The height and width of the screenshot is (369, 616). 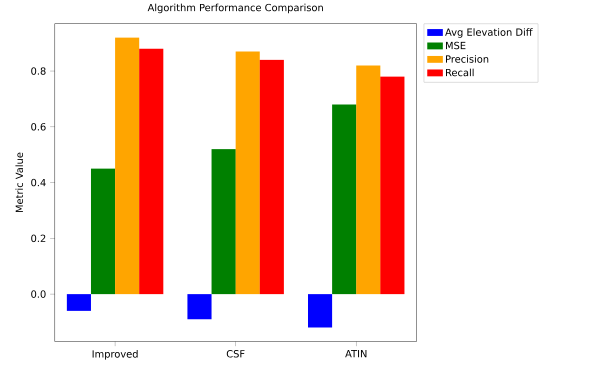 What do you see at coordinates (115, 355) in the screenshot?
I see `x-tick-label: Improved` at bounding box center [115, 355].